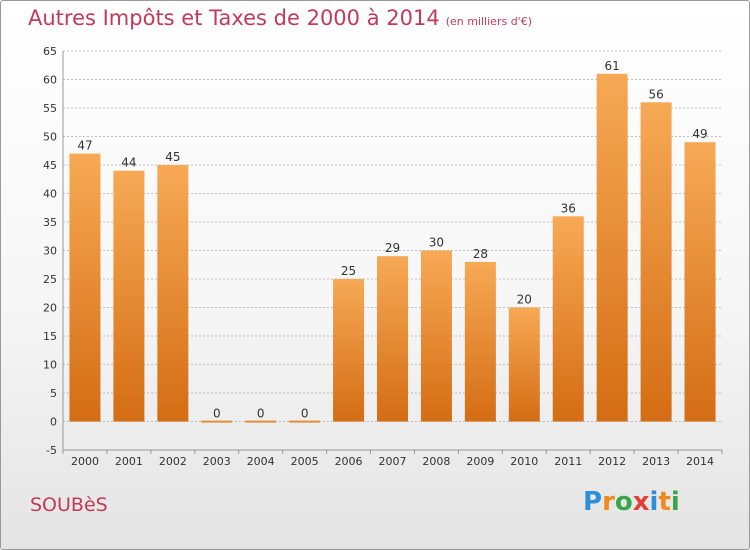  I want to click on y-tick-label: 30, so click(50, 251).